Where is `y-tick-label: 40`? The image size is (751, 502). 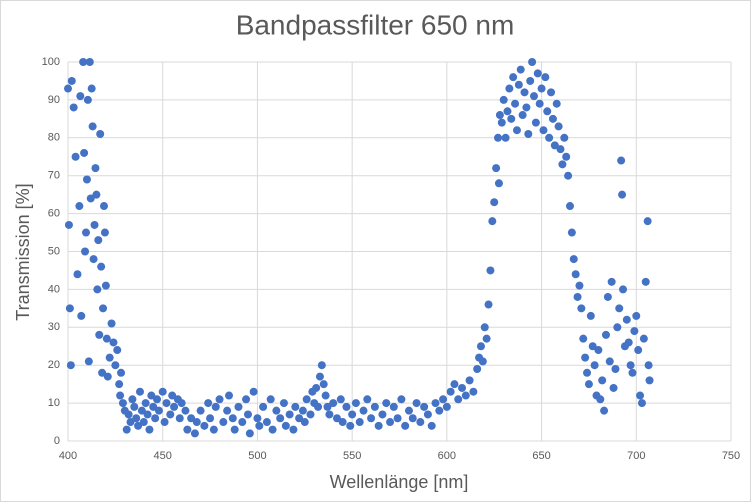
y-tick-label: 40 is located at coordinates (54, 289).